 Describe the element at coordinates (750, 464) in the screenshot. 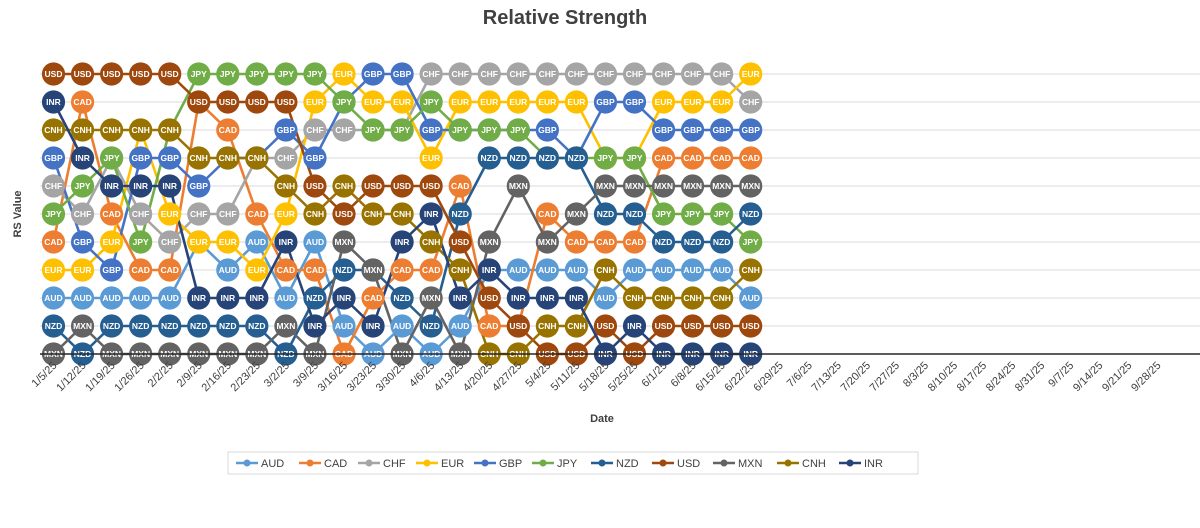

I see `legend-label: MXN` at that location.